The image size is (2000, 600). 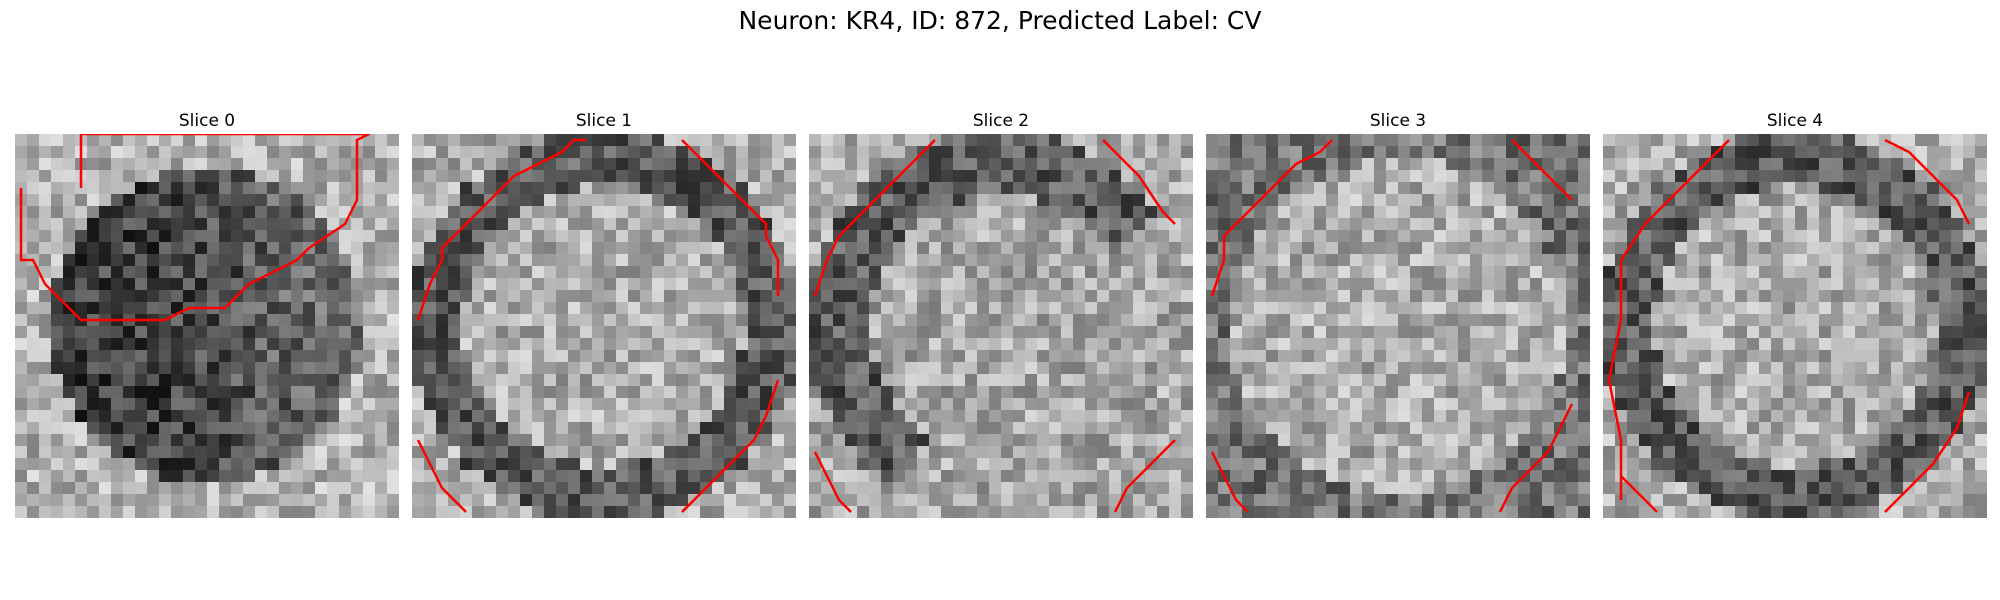 I want to click on slice-panel-1: Slice 1, so click(x=604, y=313).